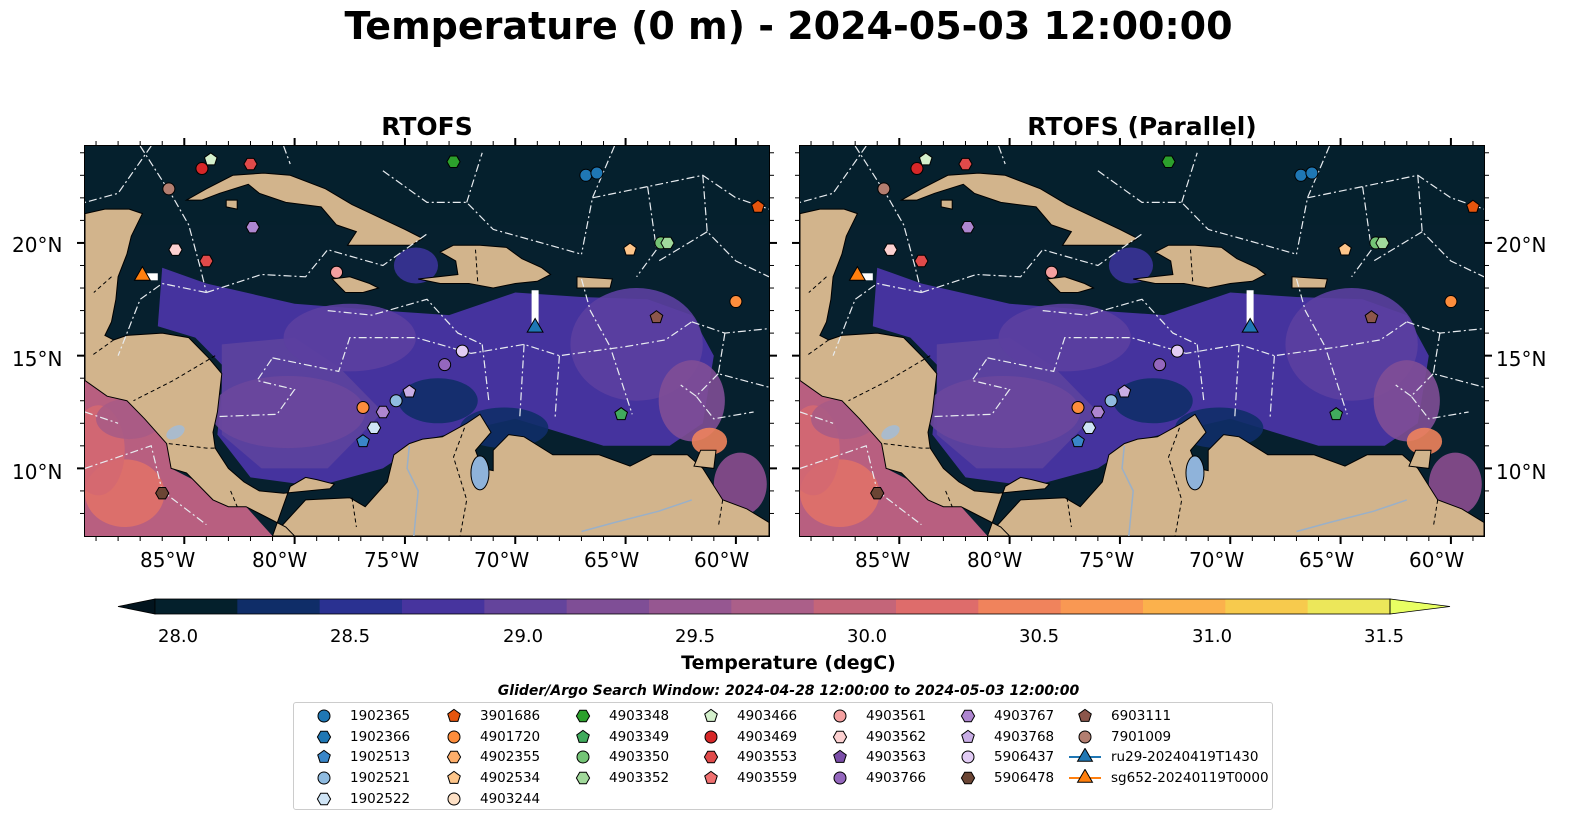  Describe the element at coordinates (380, 798) in the screenshot. I see `legend-label: 1902522` at that location.